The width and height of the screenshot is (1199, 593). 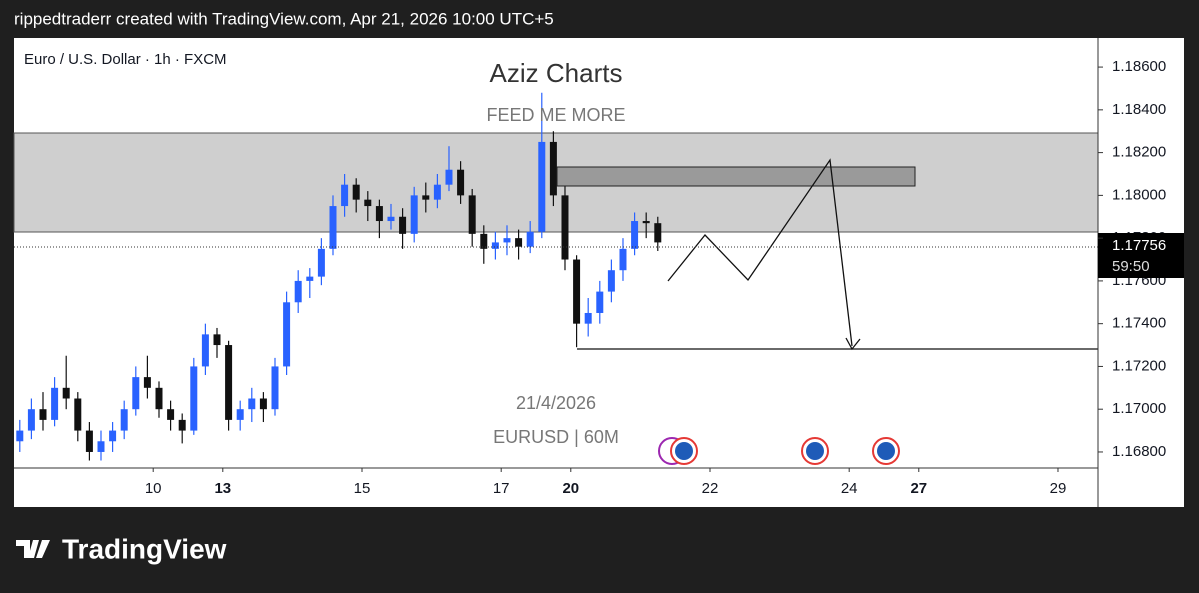 What do you see at coordinates (1141, 255) in the screenshot?
I see `last-price-box` at bounding box center [1141, 255].